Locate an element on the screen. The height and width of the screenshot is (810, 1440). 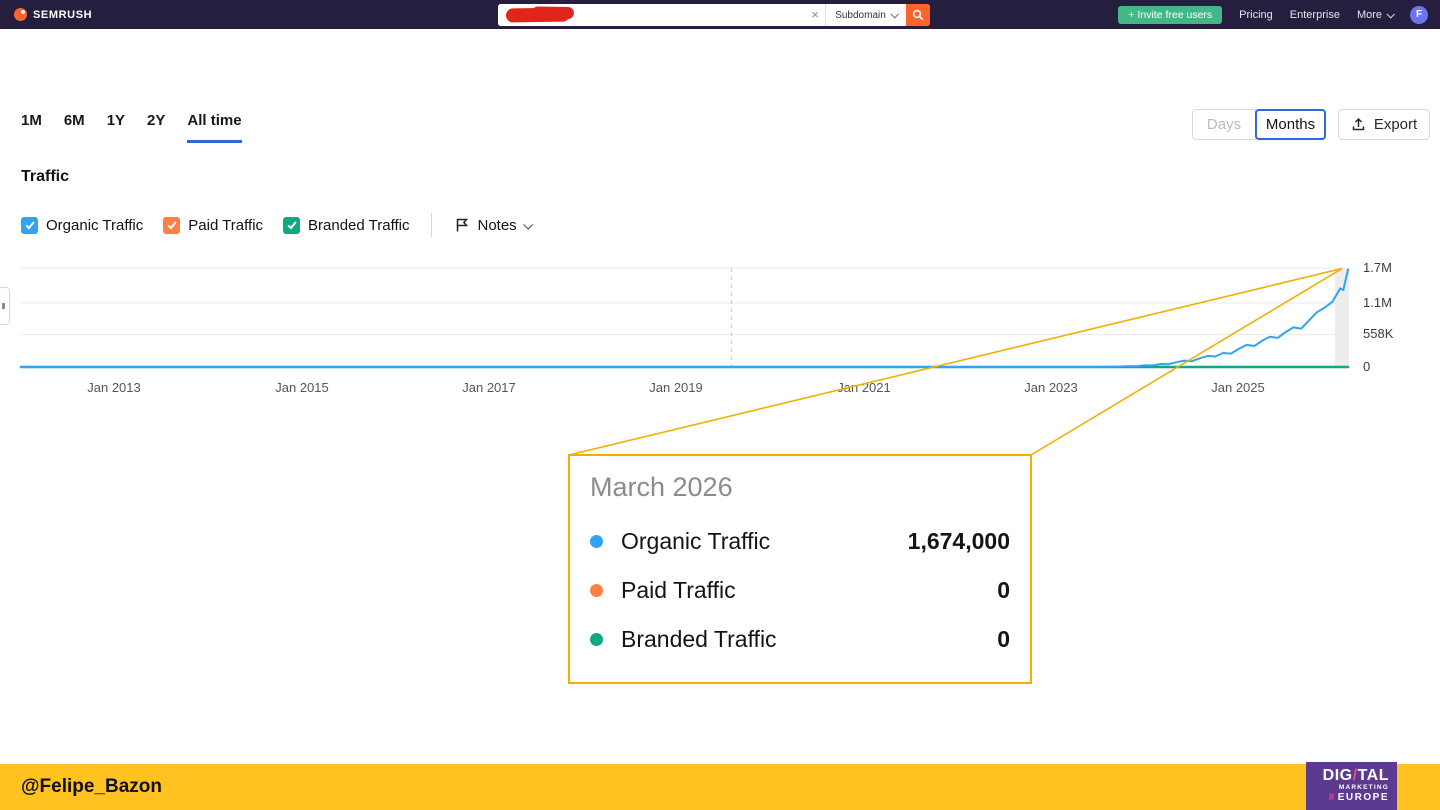
nav-pricing: Pricing is located at coordinates (1256, 14).